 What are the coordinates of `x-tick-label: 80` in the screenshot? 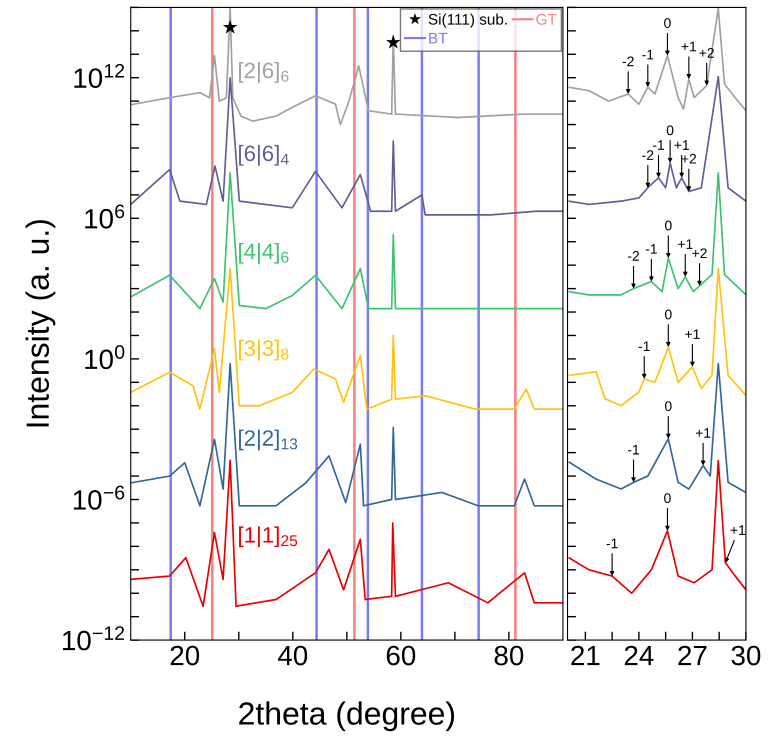 It's located at (509, 656).